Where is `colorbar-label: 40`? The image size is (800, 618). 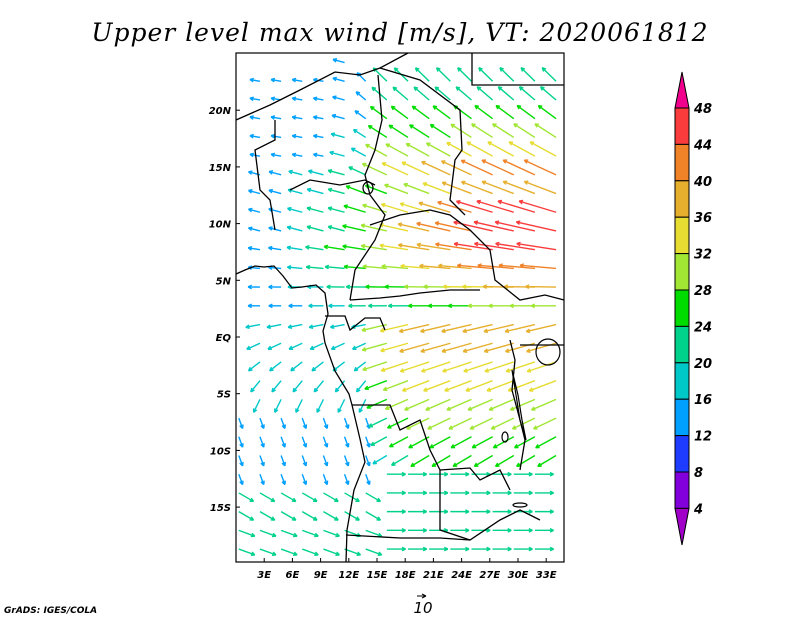
colorbar-label: 40 is located at coordinates (702, 182).